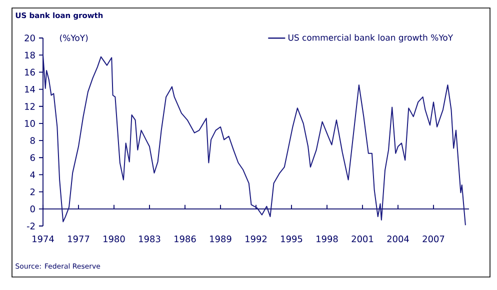 The image size is (497, 290). I want to click on y-tick-label: 8, so click(32, 140).